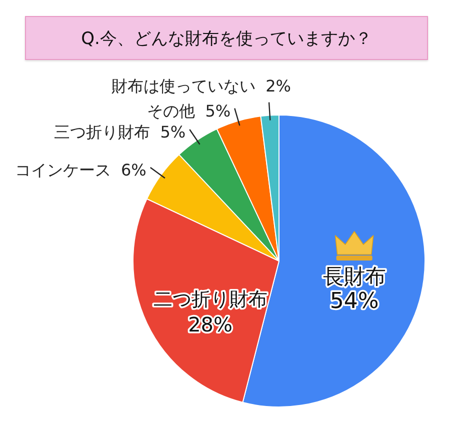 The height and width of the screenshot is (431, 452). What do you see at coordinates (171, 110) in the screenshot?
I see `slice-label: その他` at bounding box center [171, 110].